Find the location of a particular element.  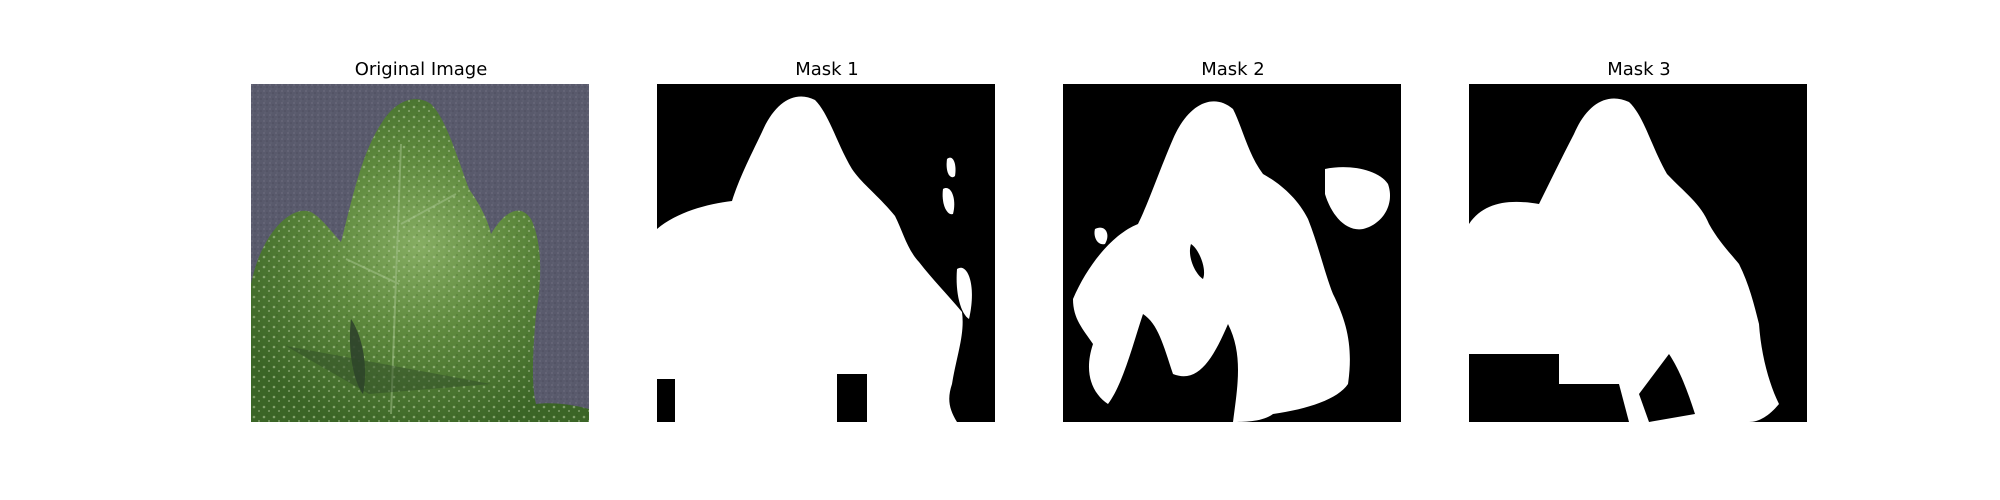

panel-title: Original Image is located at coordinates (421, 69).